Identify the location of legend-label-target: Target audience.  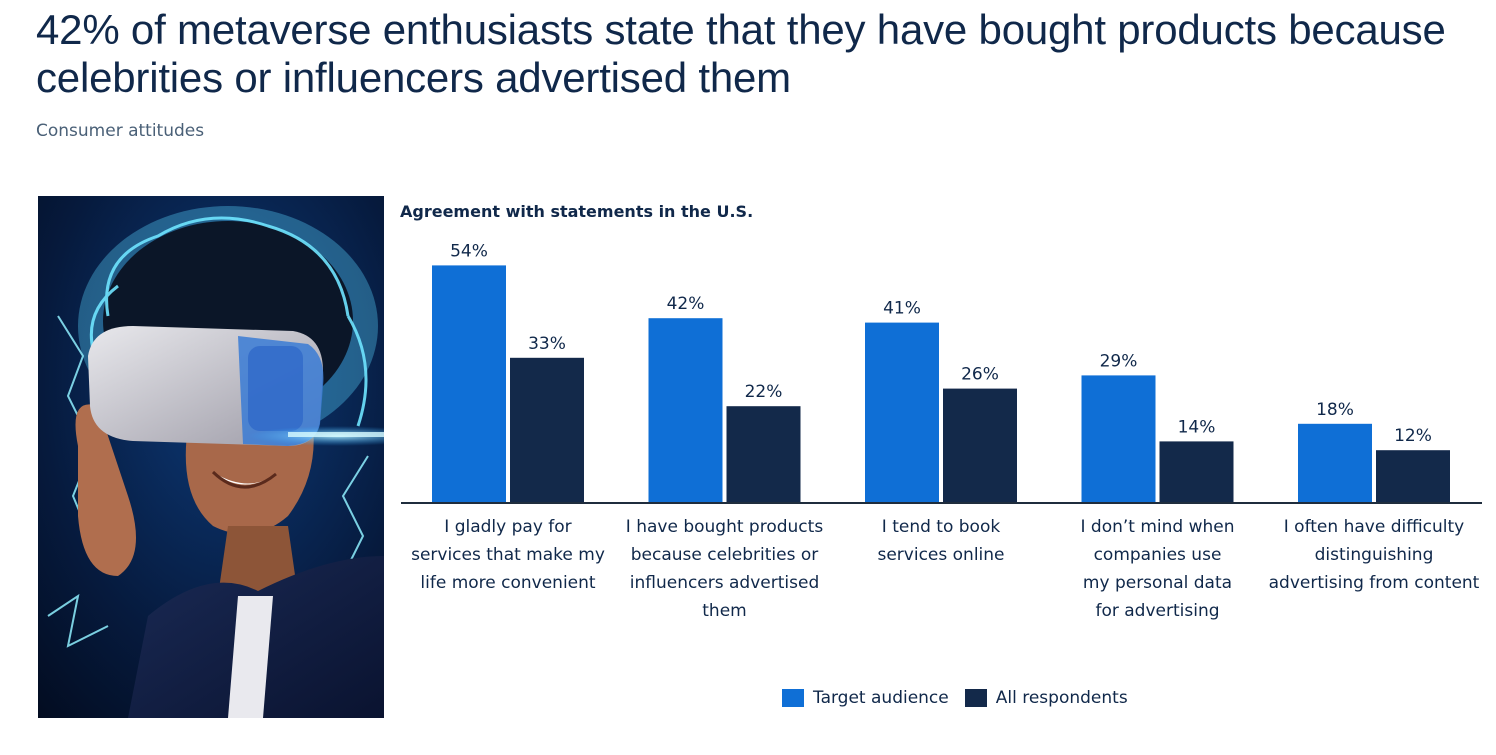
(881, 698).